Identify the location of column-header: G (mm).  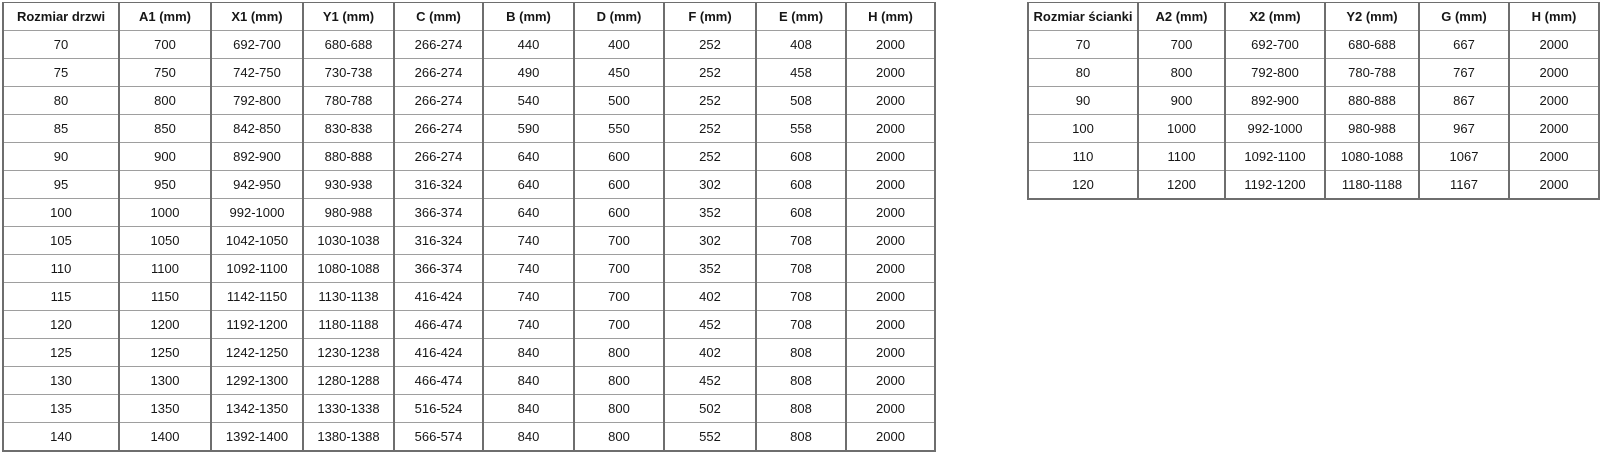
(1463, 16).